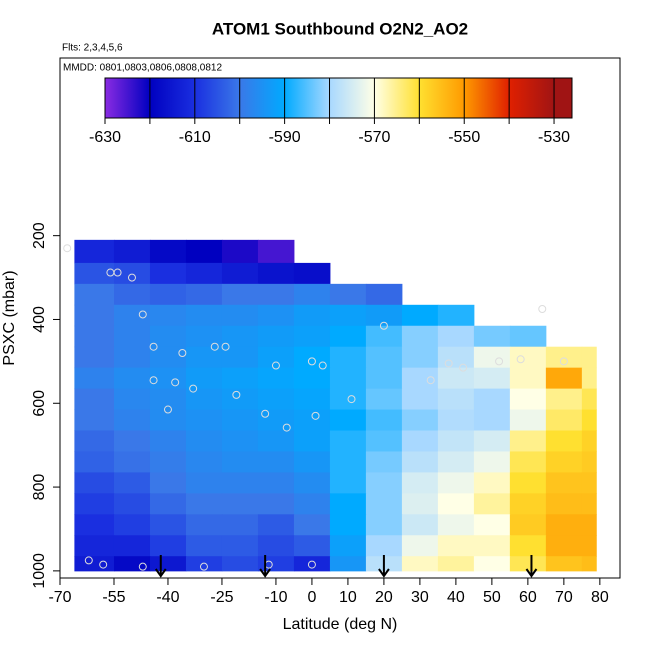  Describe the element at coordinates (374, 137) in the screenshot. I see `colorbar-tick-label: -570` at that location.